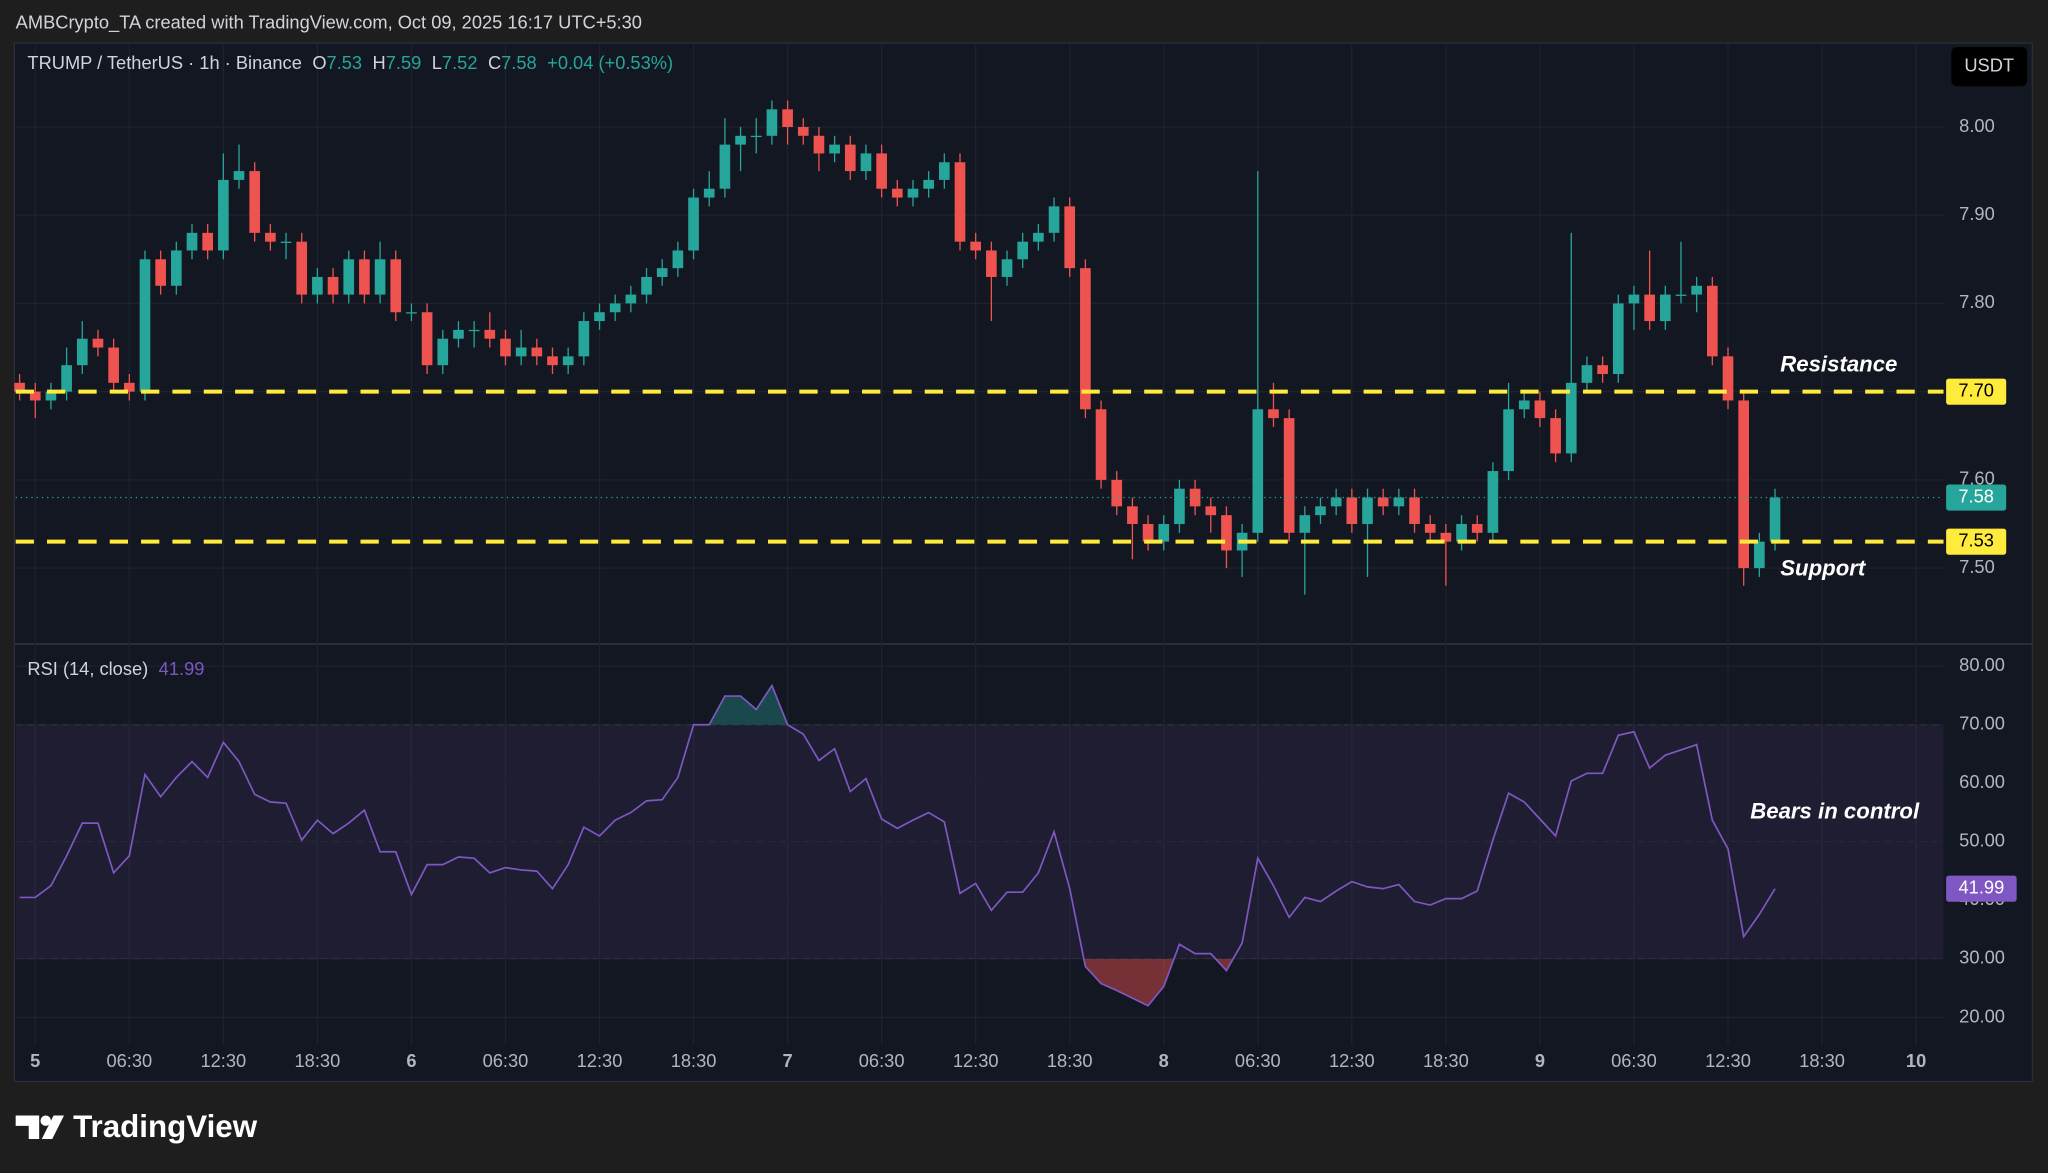  Describe the element at coordinates (87, 668) in the screenshot. I see `rsi-title: RSI (14, close)` at that location.